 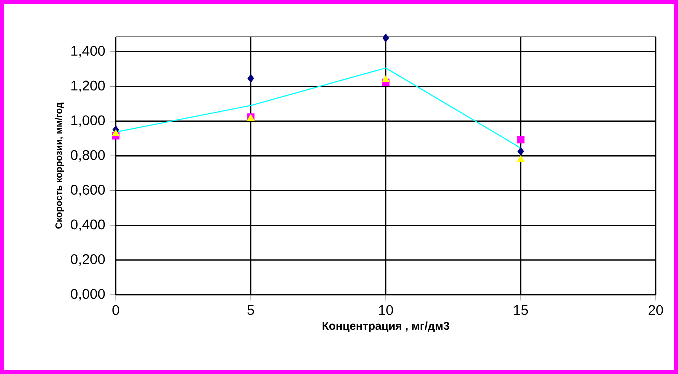 What do you see at coordinates (116, 310) in the screenshot?
I see `x-tick-label: 0` at bounding box center [116, 310].